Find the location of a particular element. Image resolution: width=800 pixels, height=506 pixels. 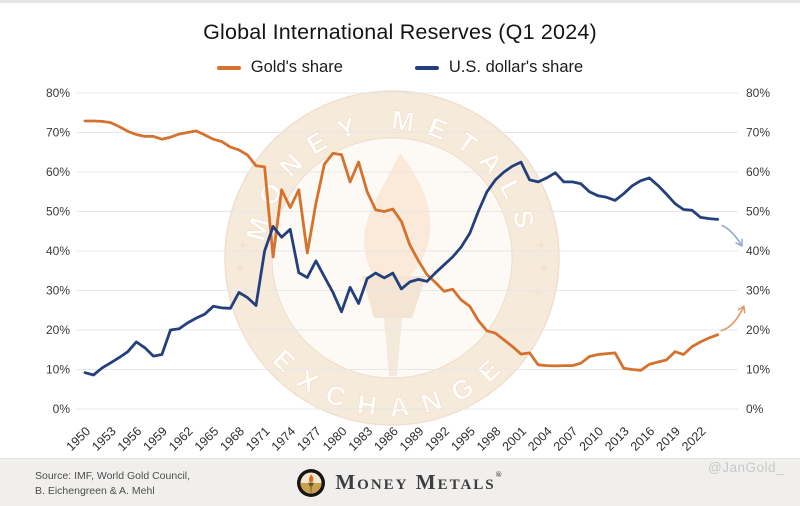

svg-text: 1980 is located at coordinates (335, 439).